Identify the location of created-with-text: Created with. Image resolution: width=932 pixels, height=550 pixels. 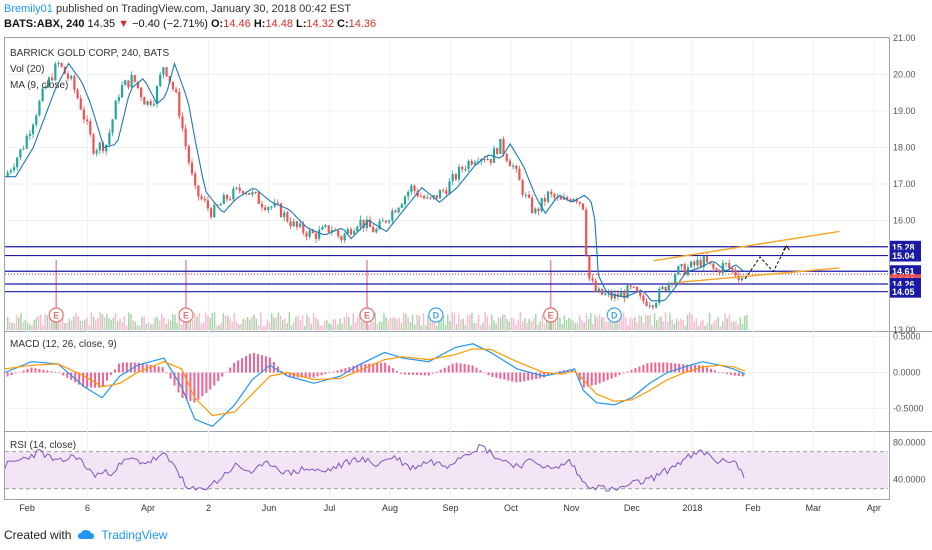
(38, 535).